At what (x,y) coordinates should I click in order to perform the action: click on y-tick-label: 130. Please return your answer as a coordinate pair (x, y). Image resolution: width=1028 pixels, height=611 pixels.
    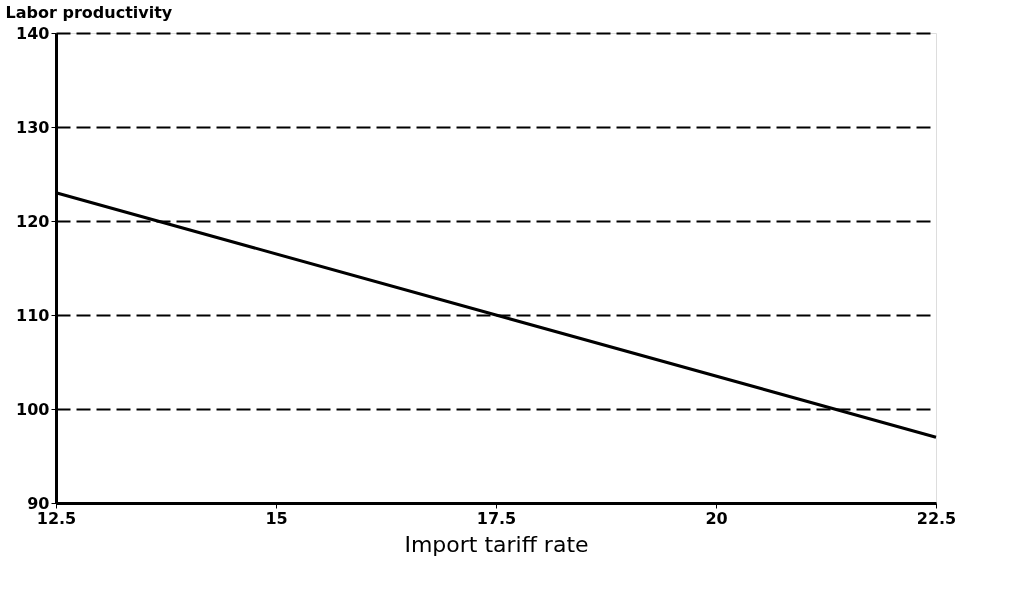
    Looking at the image, I should click on (33, 127).